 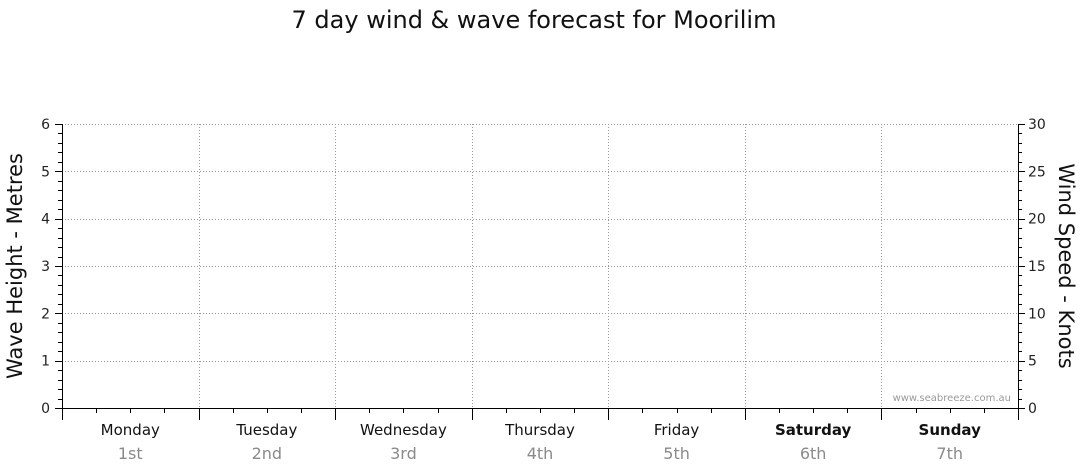 What do you see at coordinates (1037, 172) in the screenshot?
I see `right-tick-label: 25` at bounding box center [1037, 172].